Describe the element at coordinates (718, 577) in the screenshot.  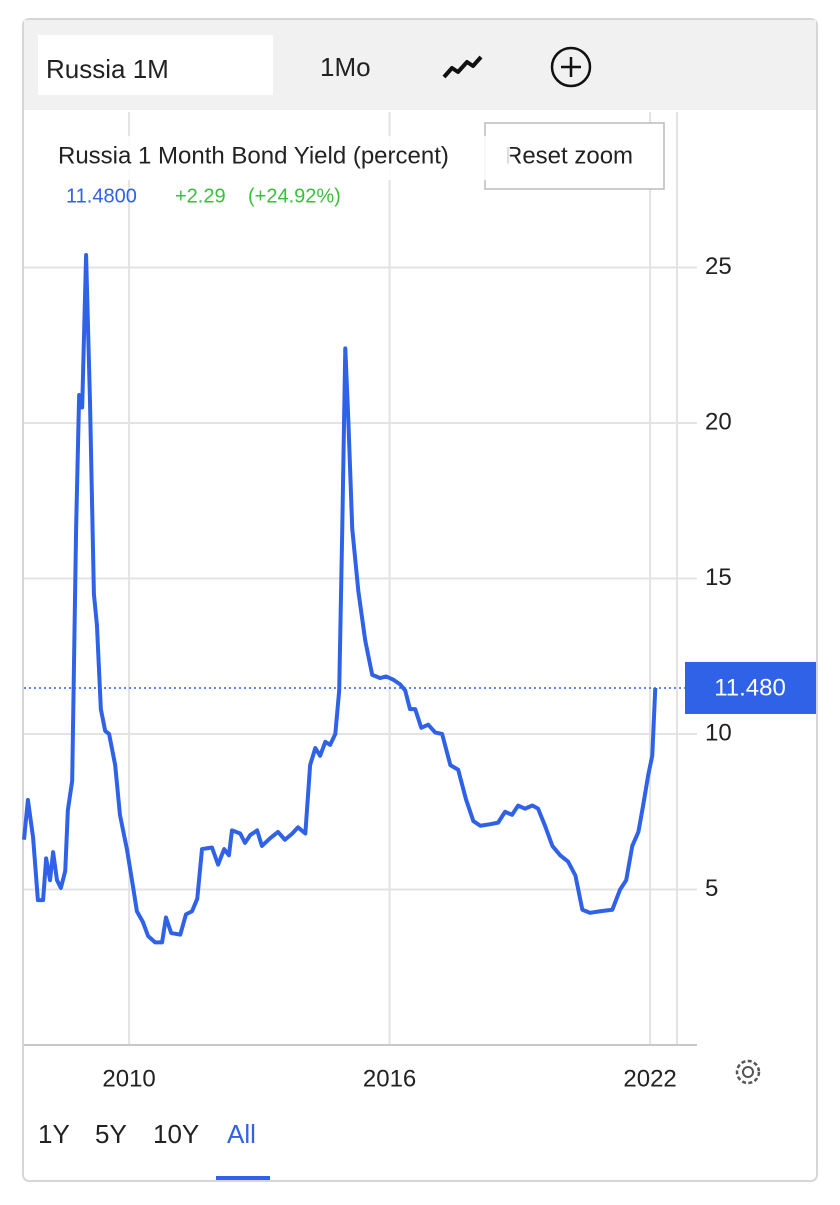
I see `y-tick-label: 15` at that location.